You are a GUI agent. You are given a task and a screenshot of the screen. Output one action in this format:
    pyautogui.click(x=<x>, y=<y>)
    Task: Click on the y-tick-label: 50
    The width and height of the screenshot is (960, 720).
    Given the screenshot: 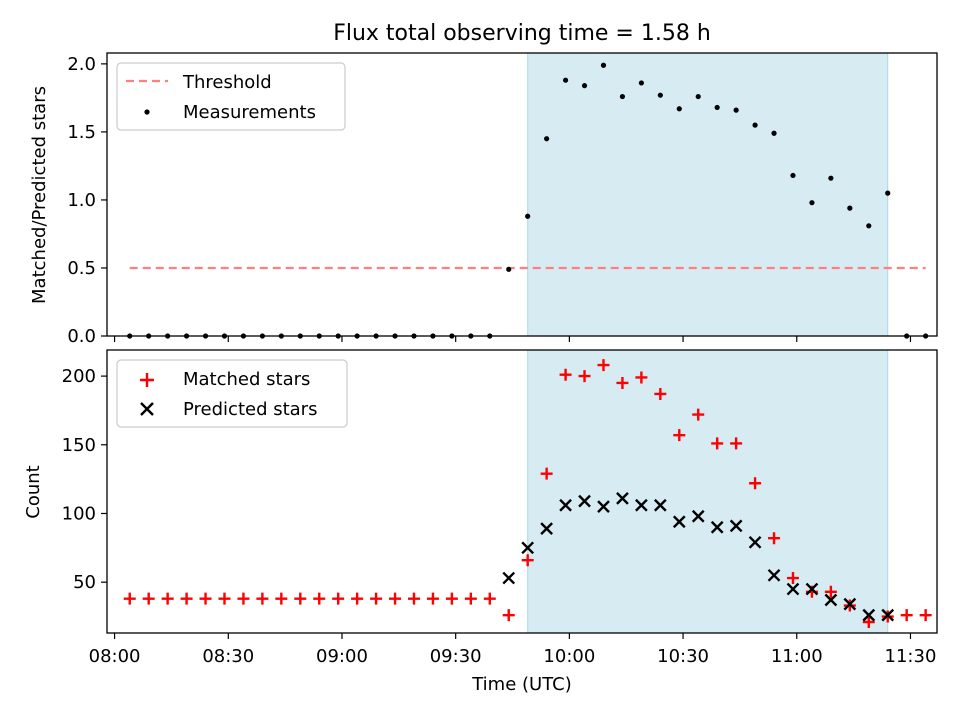 What is the action you would take?
    pyautogui.click(x=84, y=582)
    